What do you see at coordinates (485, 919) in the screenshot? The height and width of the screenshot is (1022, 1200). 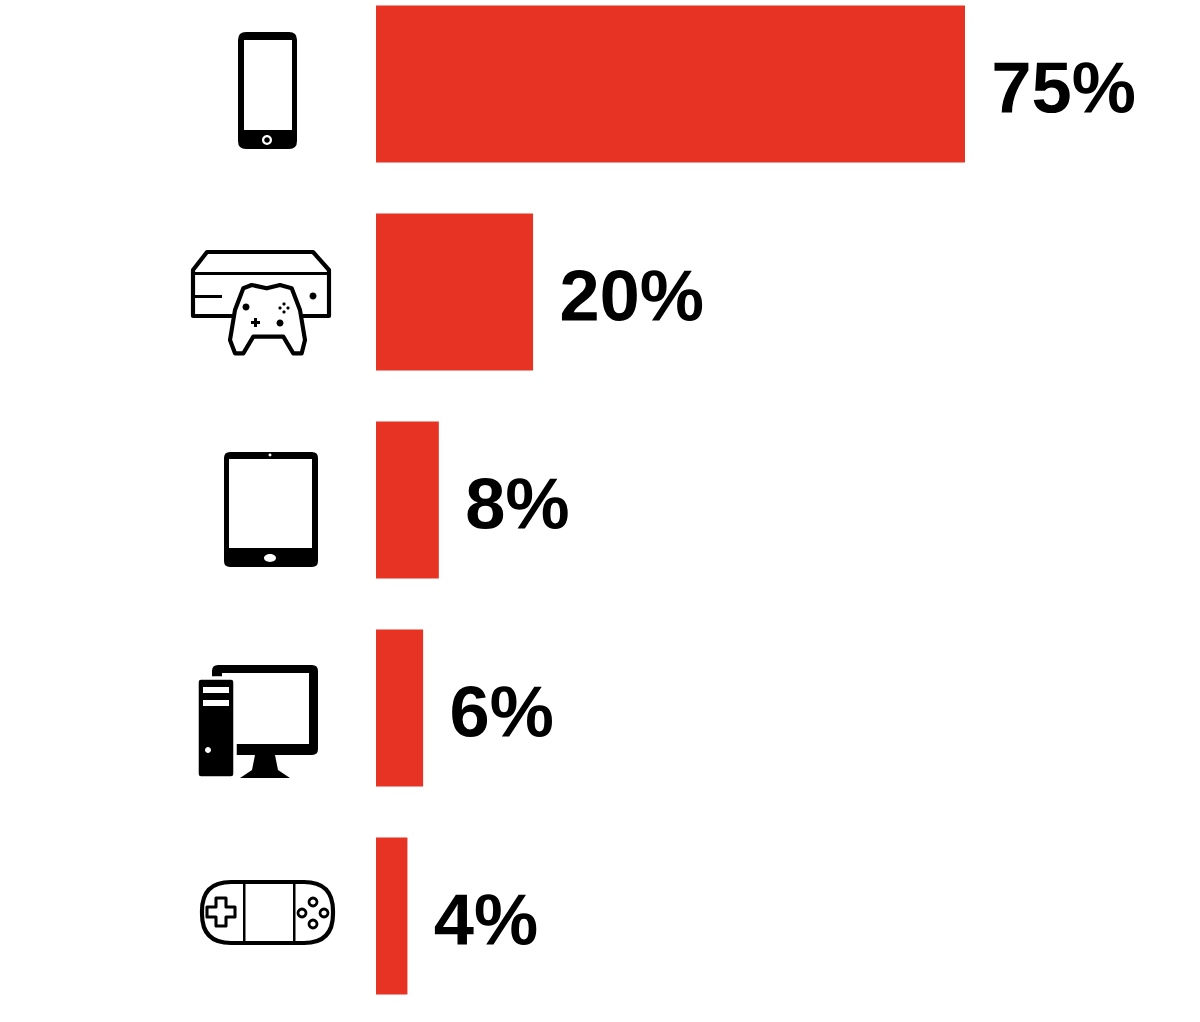 I see `data-label: 4%` at bounding box center [485, 919].